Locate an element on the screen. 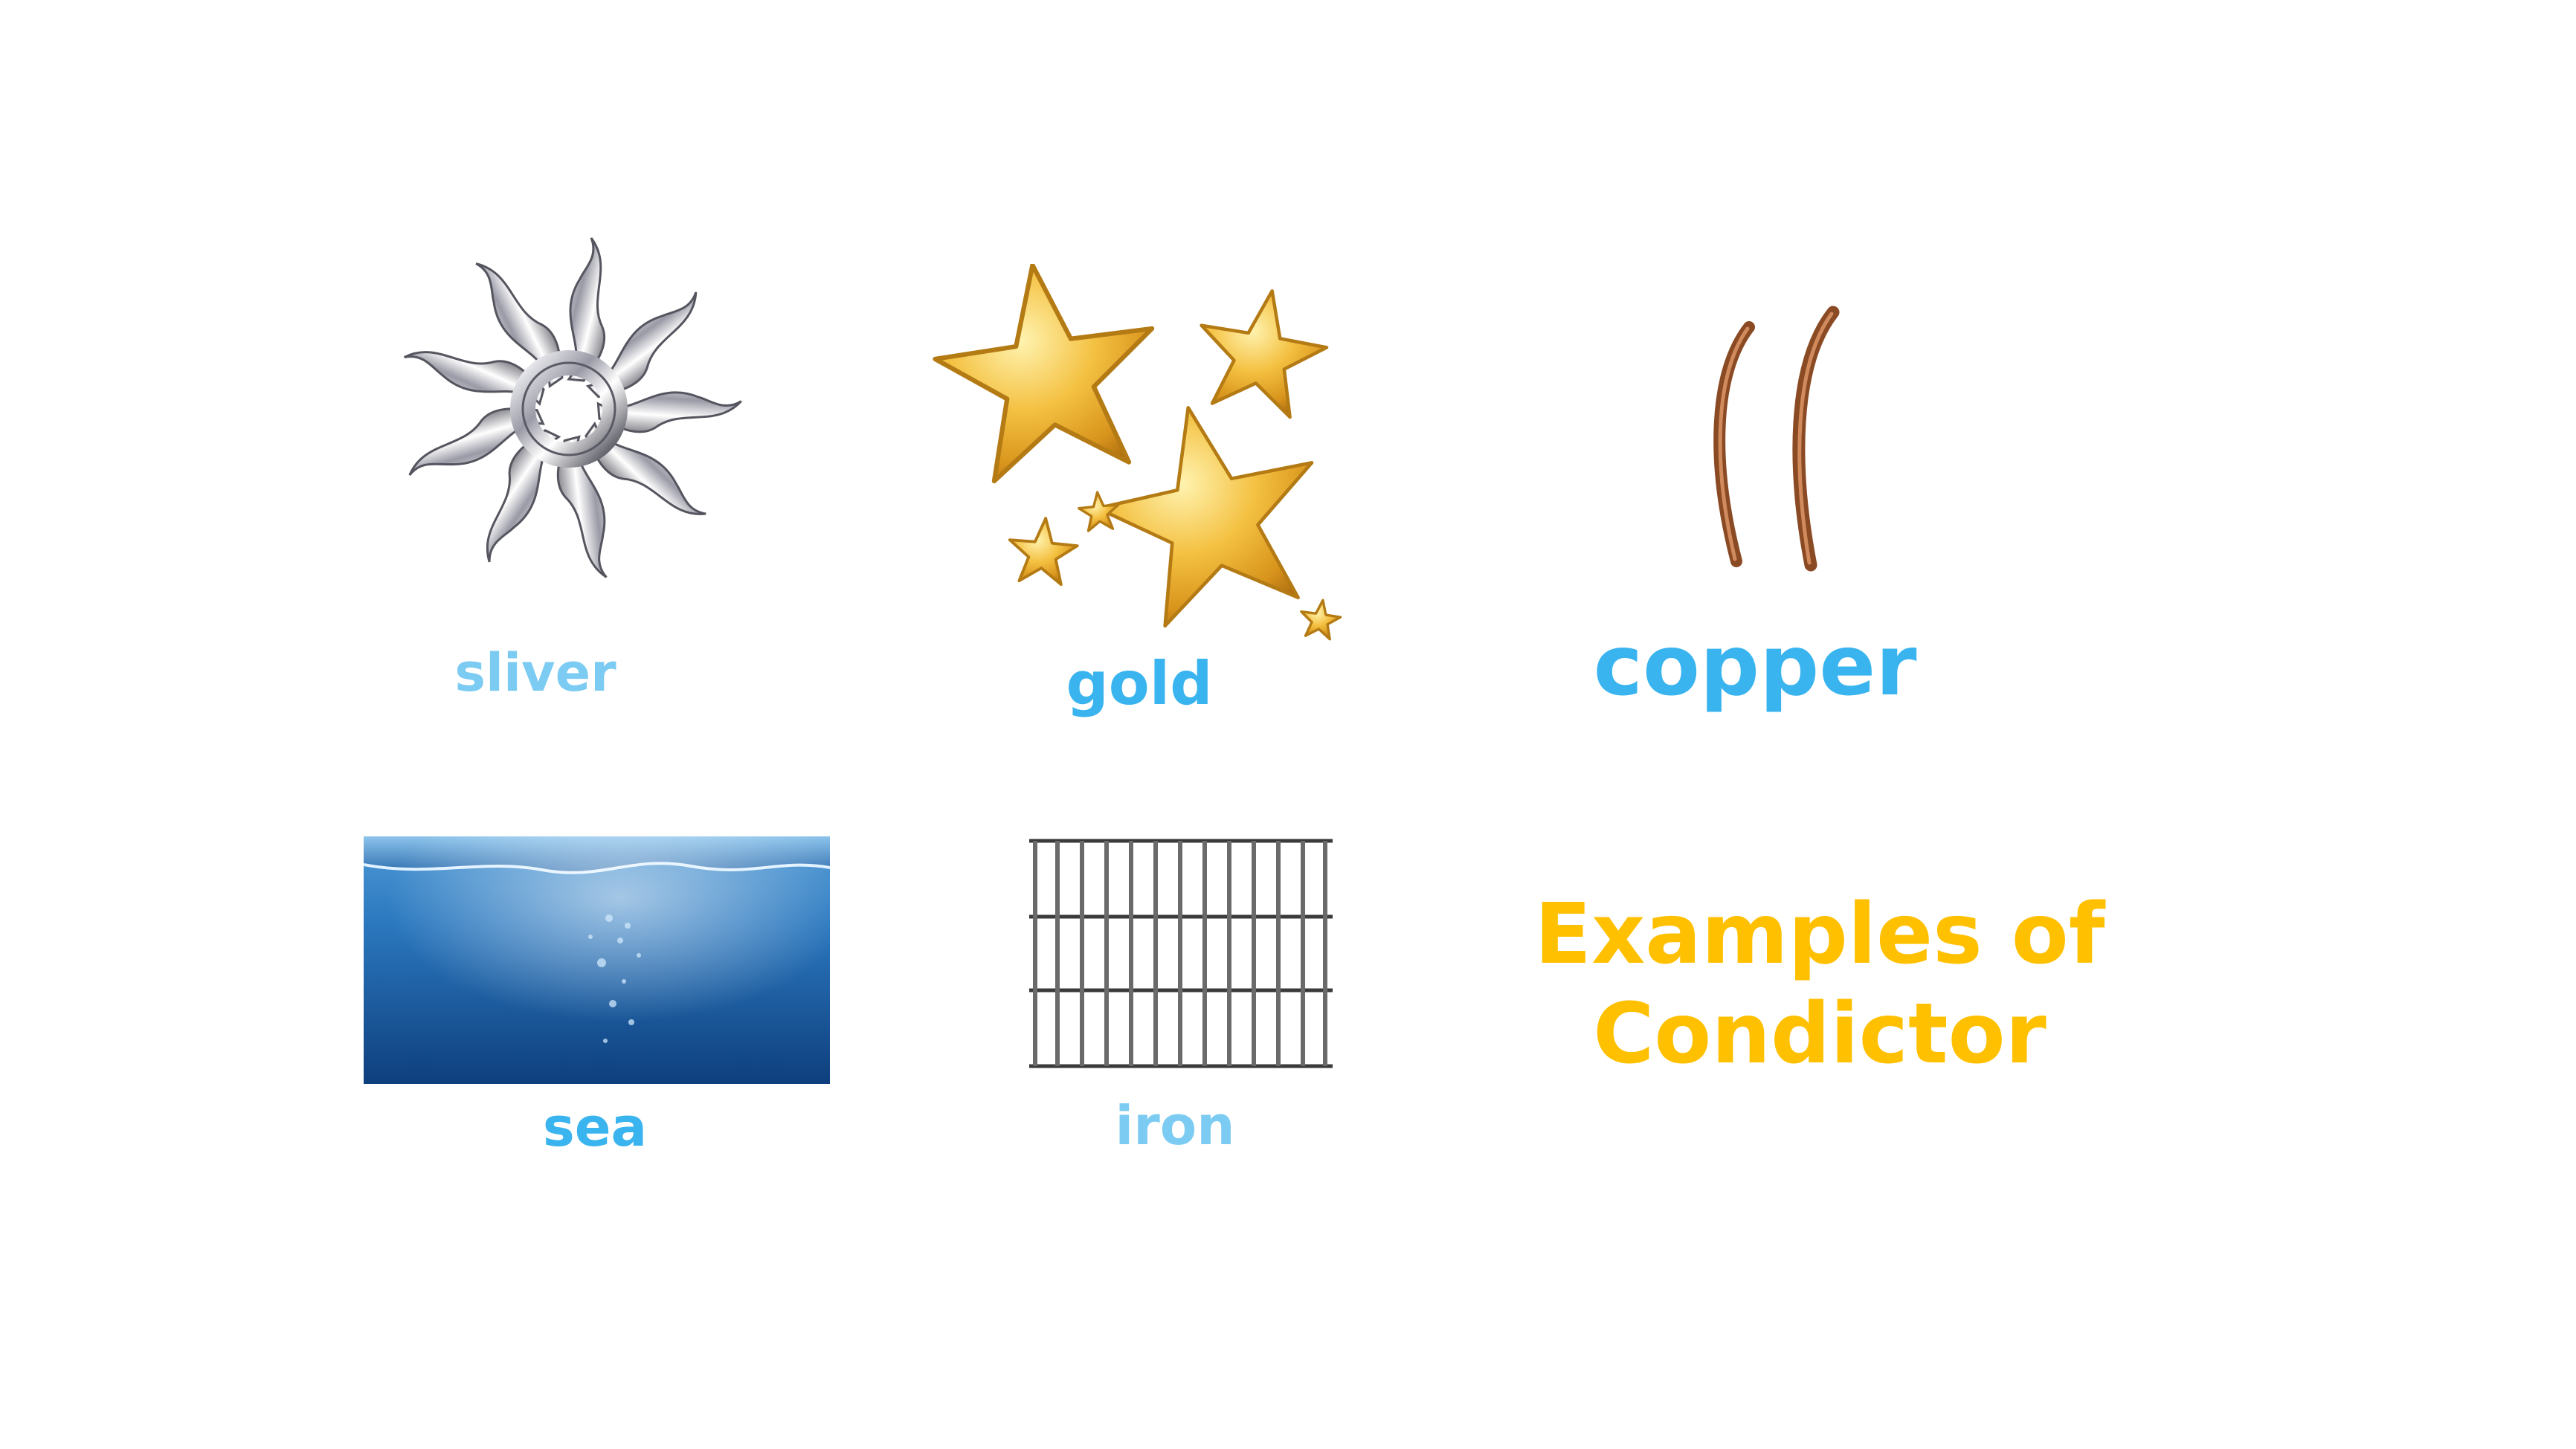  label-iron: iron is located at coordinates (1175, 1125).